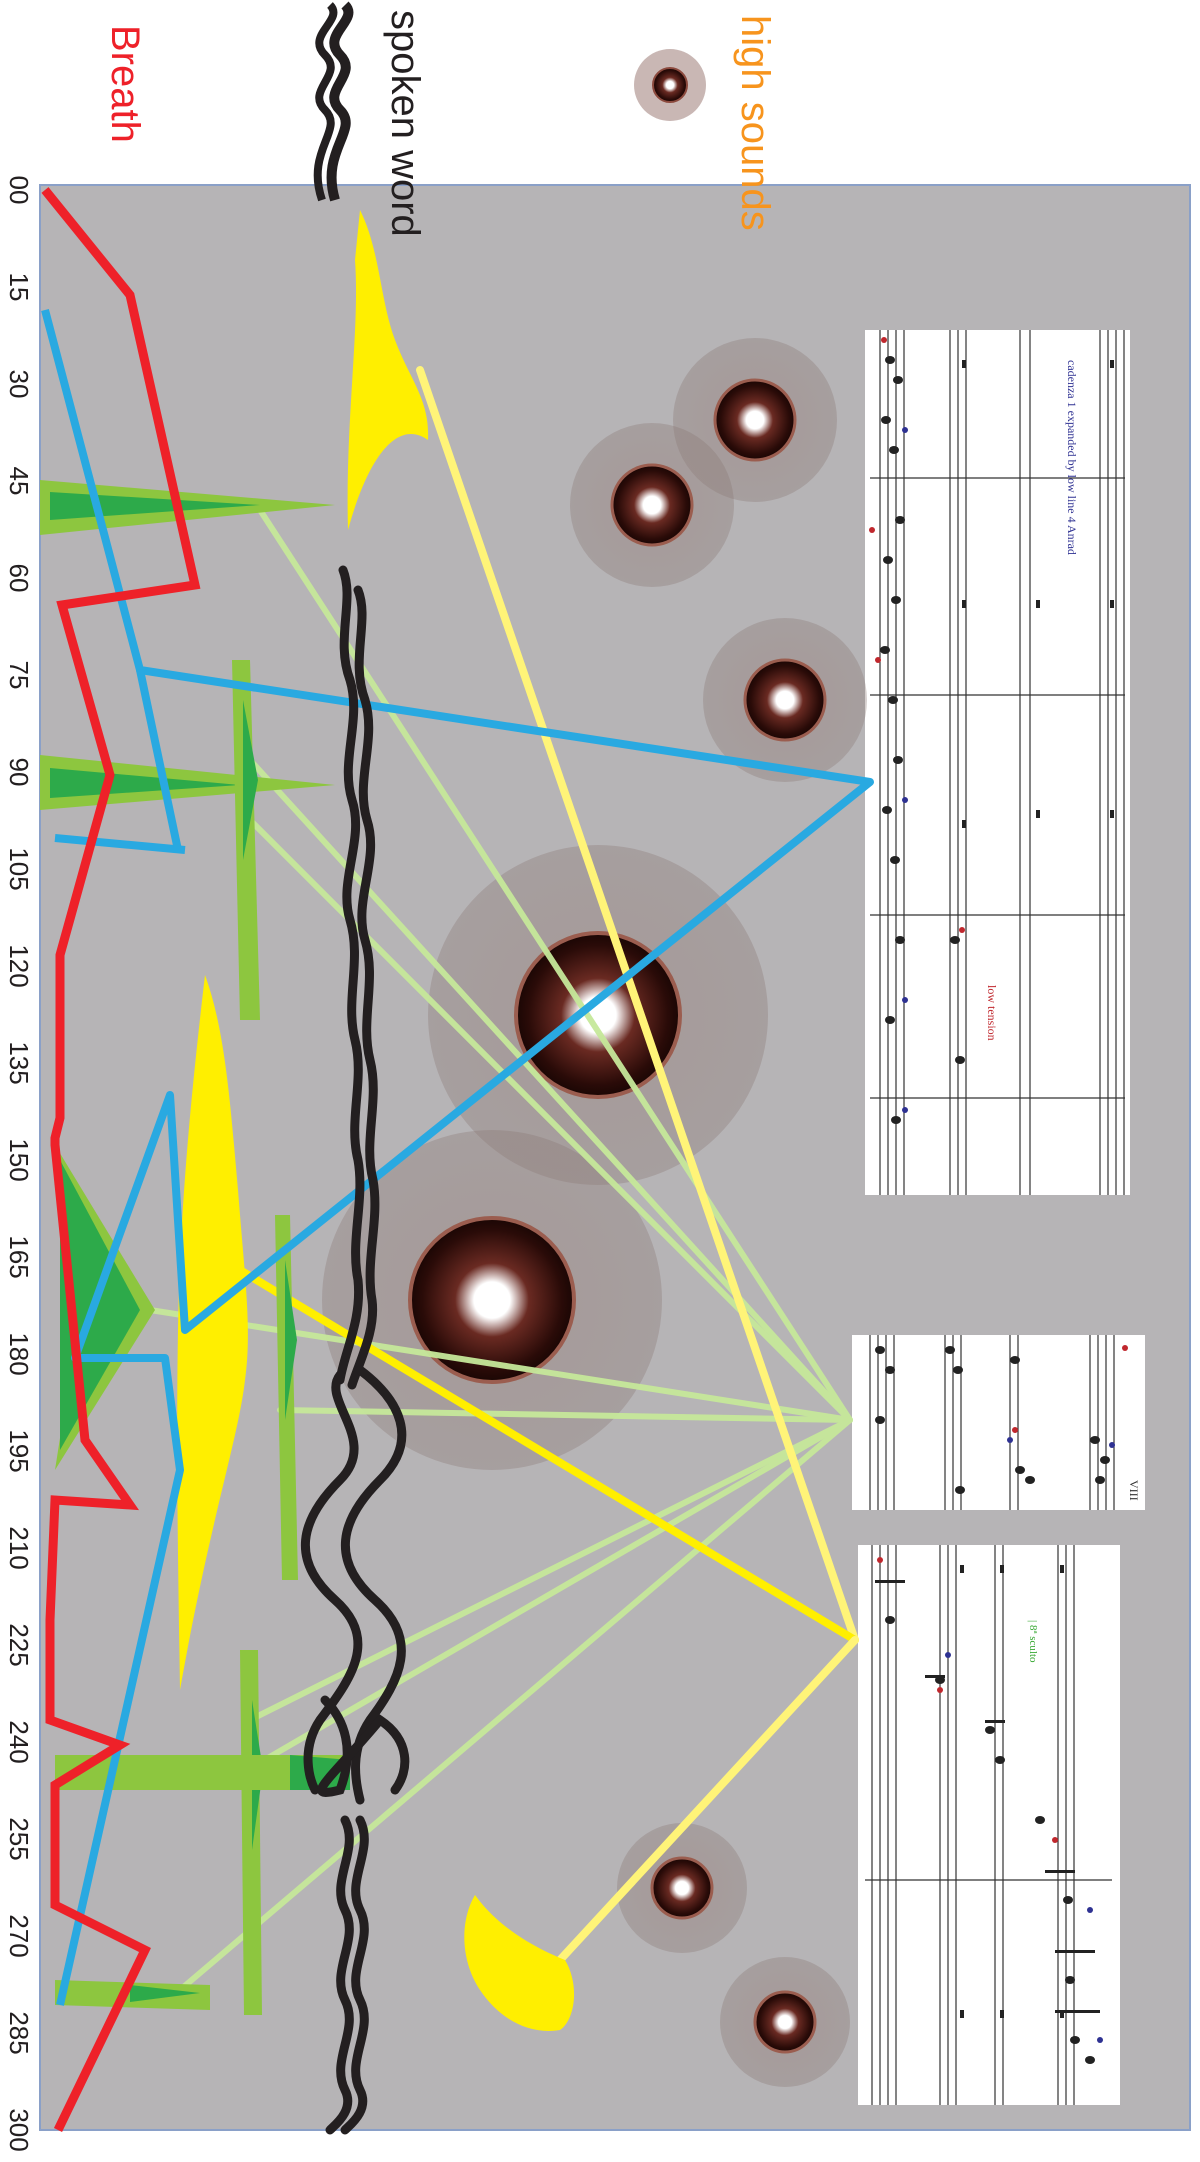 The image size is (1200, 2162). What do you see at coordinates (125, 84) in the screenshot?
I see `legend-breath-label: Breath` at bounding box center [125, 84].